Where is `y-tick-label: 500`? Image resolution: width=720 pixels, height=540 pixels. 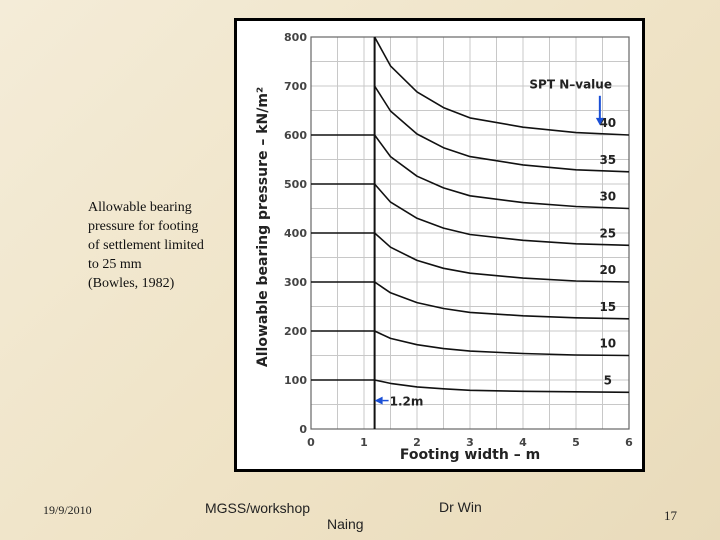 y-tick-label: 500 is located at coordinates (295, 184).